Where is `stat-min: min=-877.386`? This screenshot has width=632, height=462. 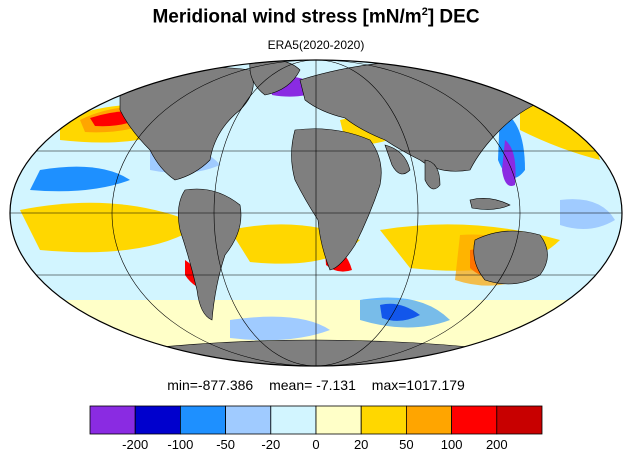
stat-min: min=-877.386 is located at coordinates (210, 385).